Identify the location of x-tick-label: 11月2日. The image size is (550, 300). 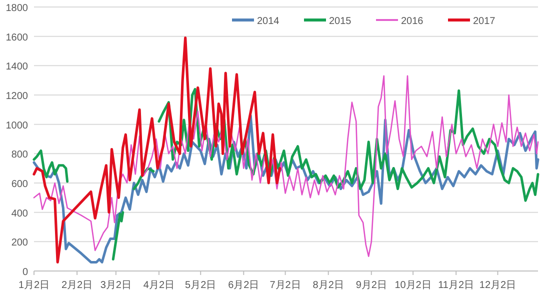
(456, 285).